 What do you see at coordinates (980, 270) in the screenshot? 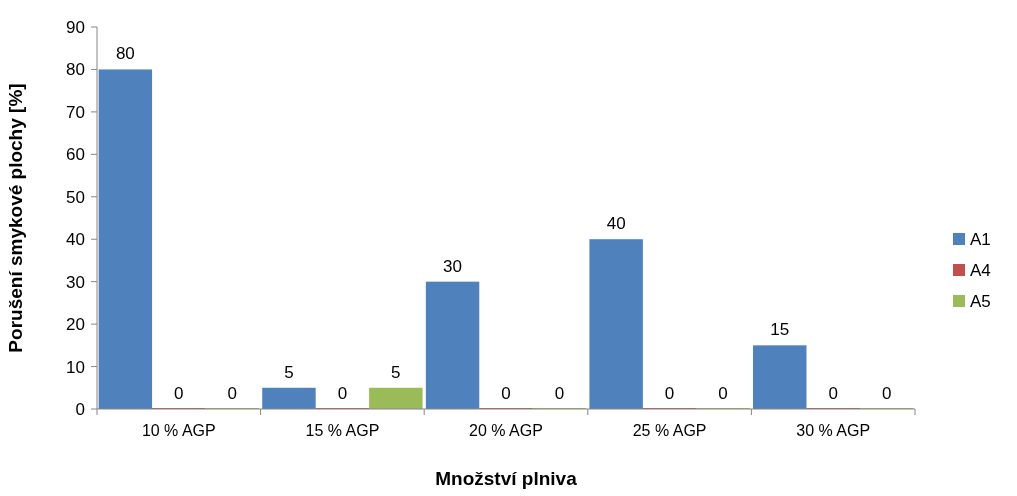
I see `legend-label: A4` at bounding box center [980, 270].